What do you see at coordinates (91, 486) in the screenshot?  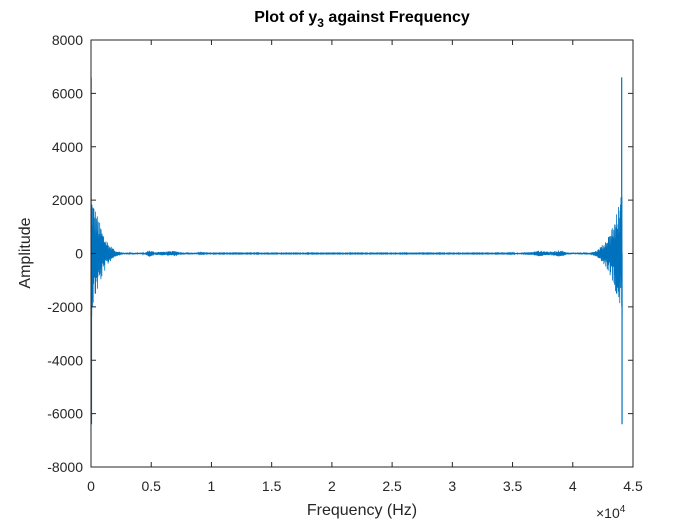 I see `x-tick-label: 0` at bounding box center [91, 486].